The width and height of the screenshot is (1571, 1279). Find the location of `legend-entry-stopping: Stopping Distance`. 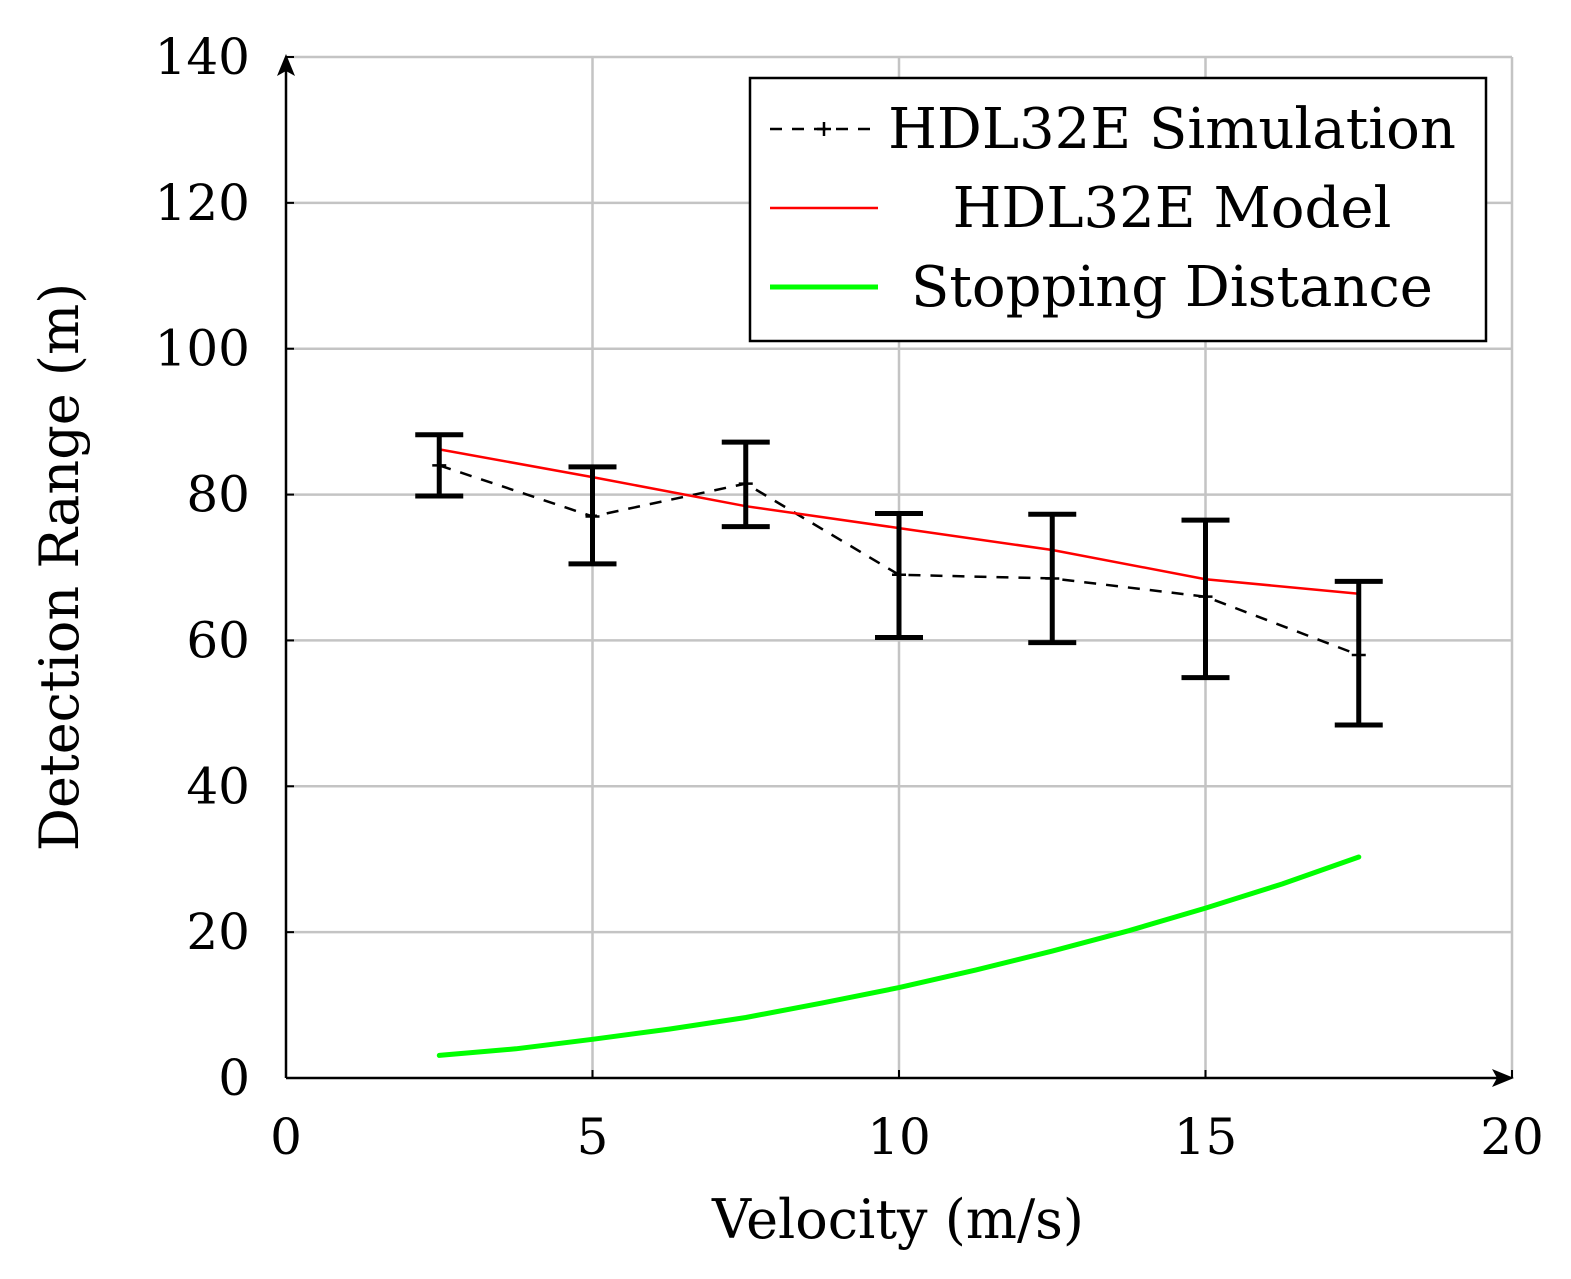

legend-entry-stopping: Stopping Distance is located at coordinates (1101, 287).